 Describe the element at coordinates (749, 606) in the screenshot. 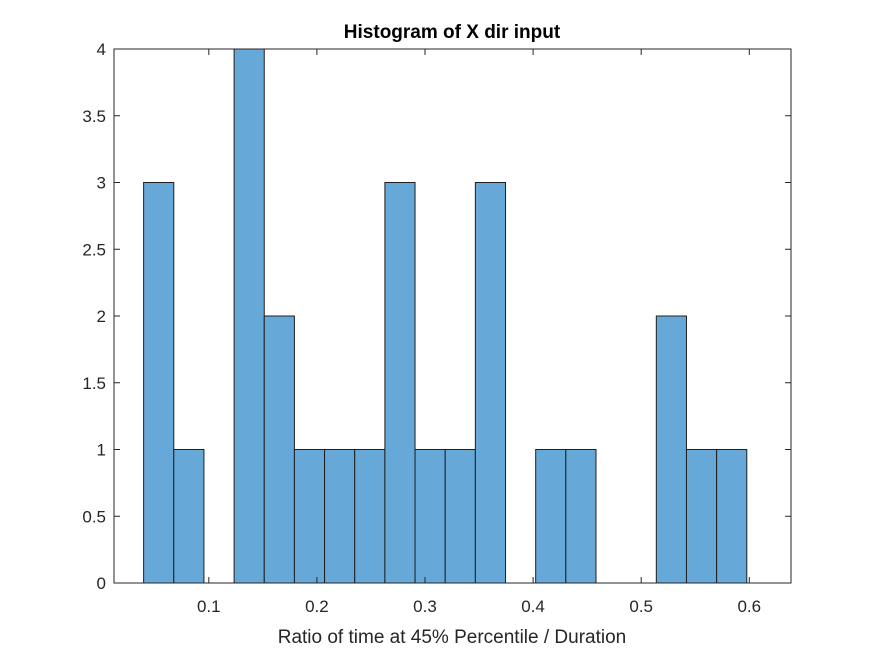

I see `x-tick-label: 0.6` at that location.